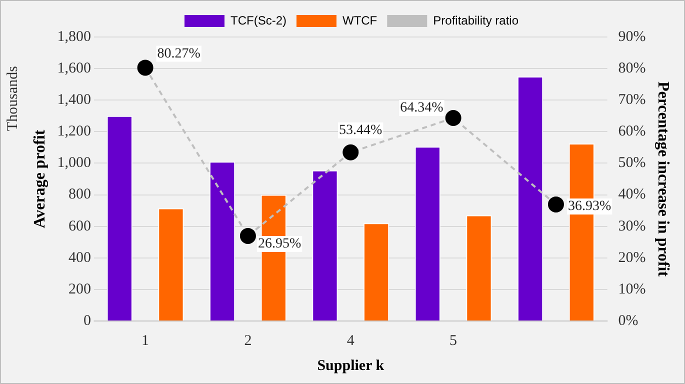 The height and width of the screenshot is (384, 685). I want to click on y-tick-label: 1,200, so click(74, 132).